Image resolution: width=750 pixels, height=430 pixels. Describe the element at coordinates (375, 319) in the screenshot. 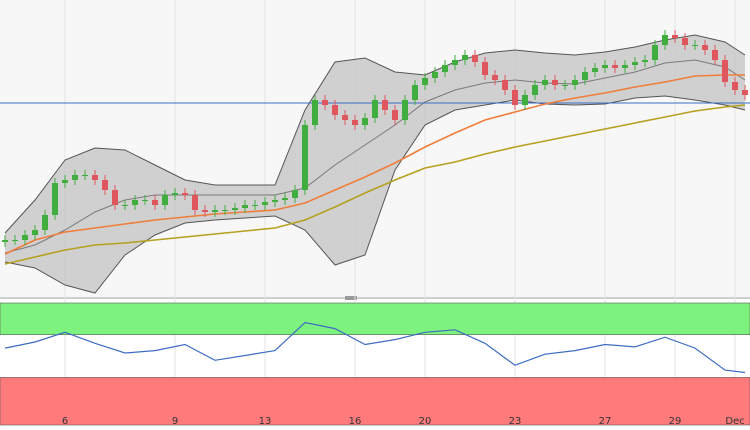

I see `overbought-zone` at that location.